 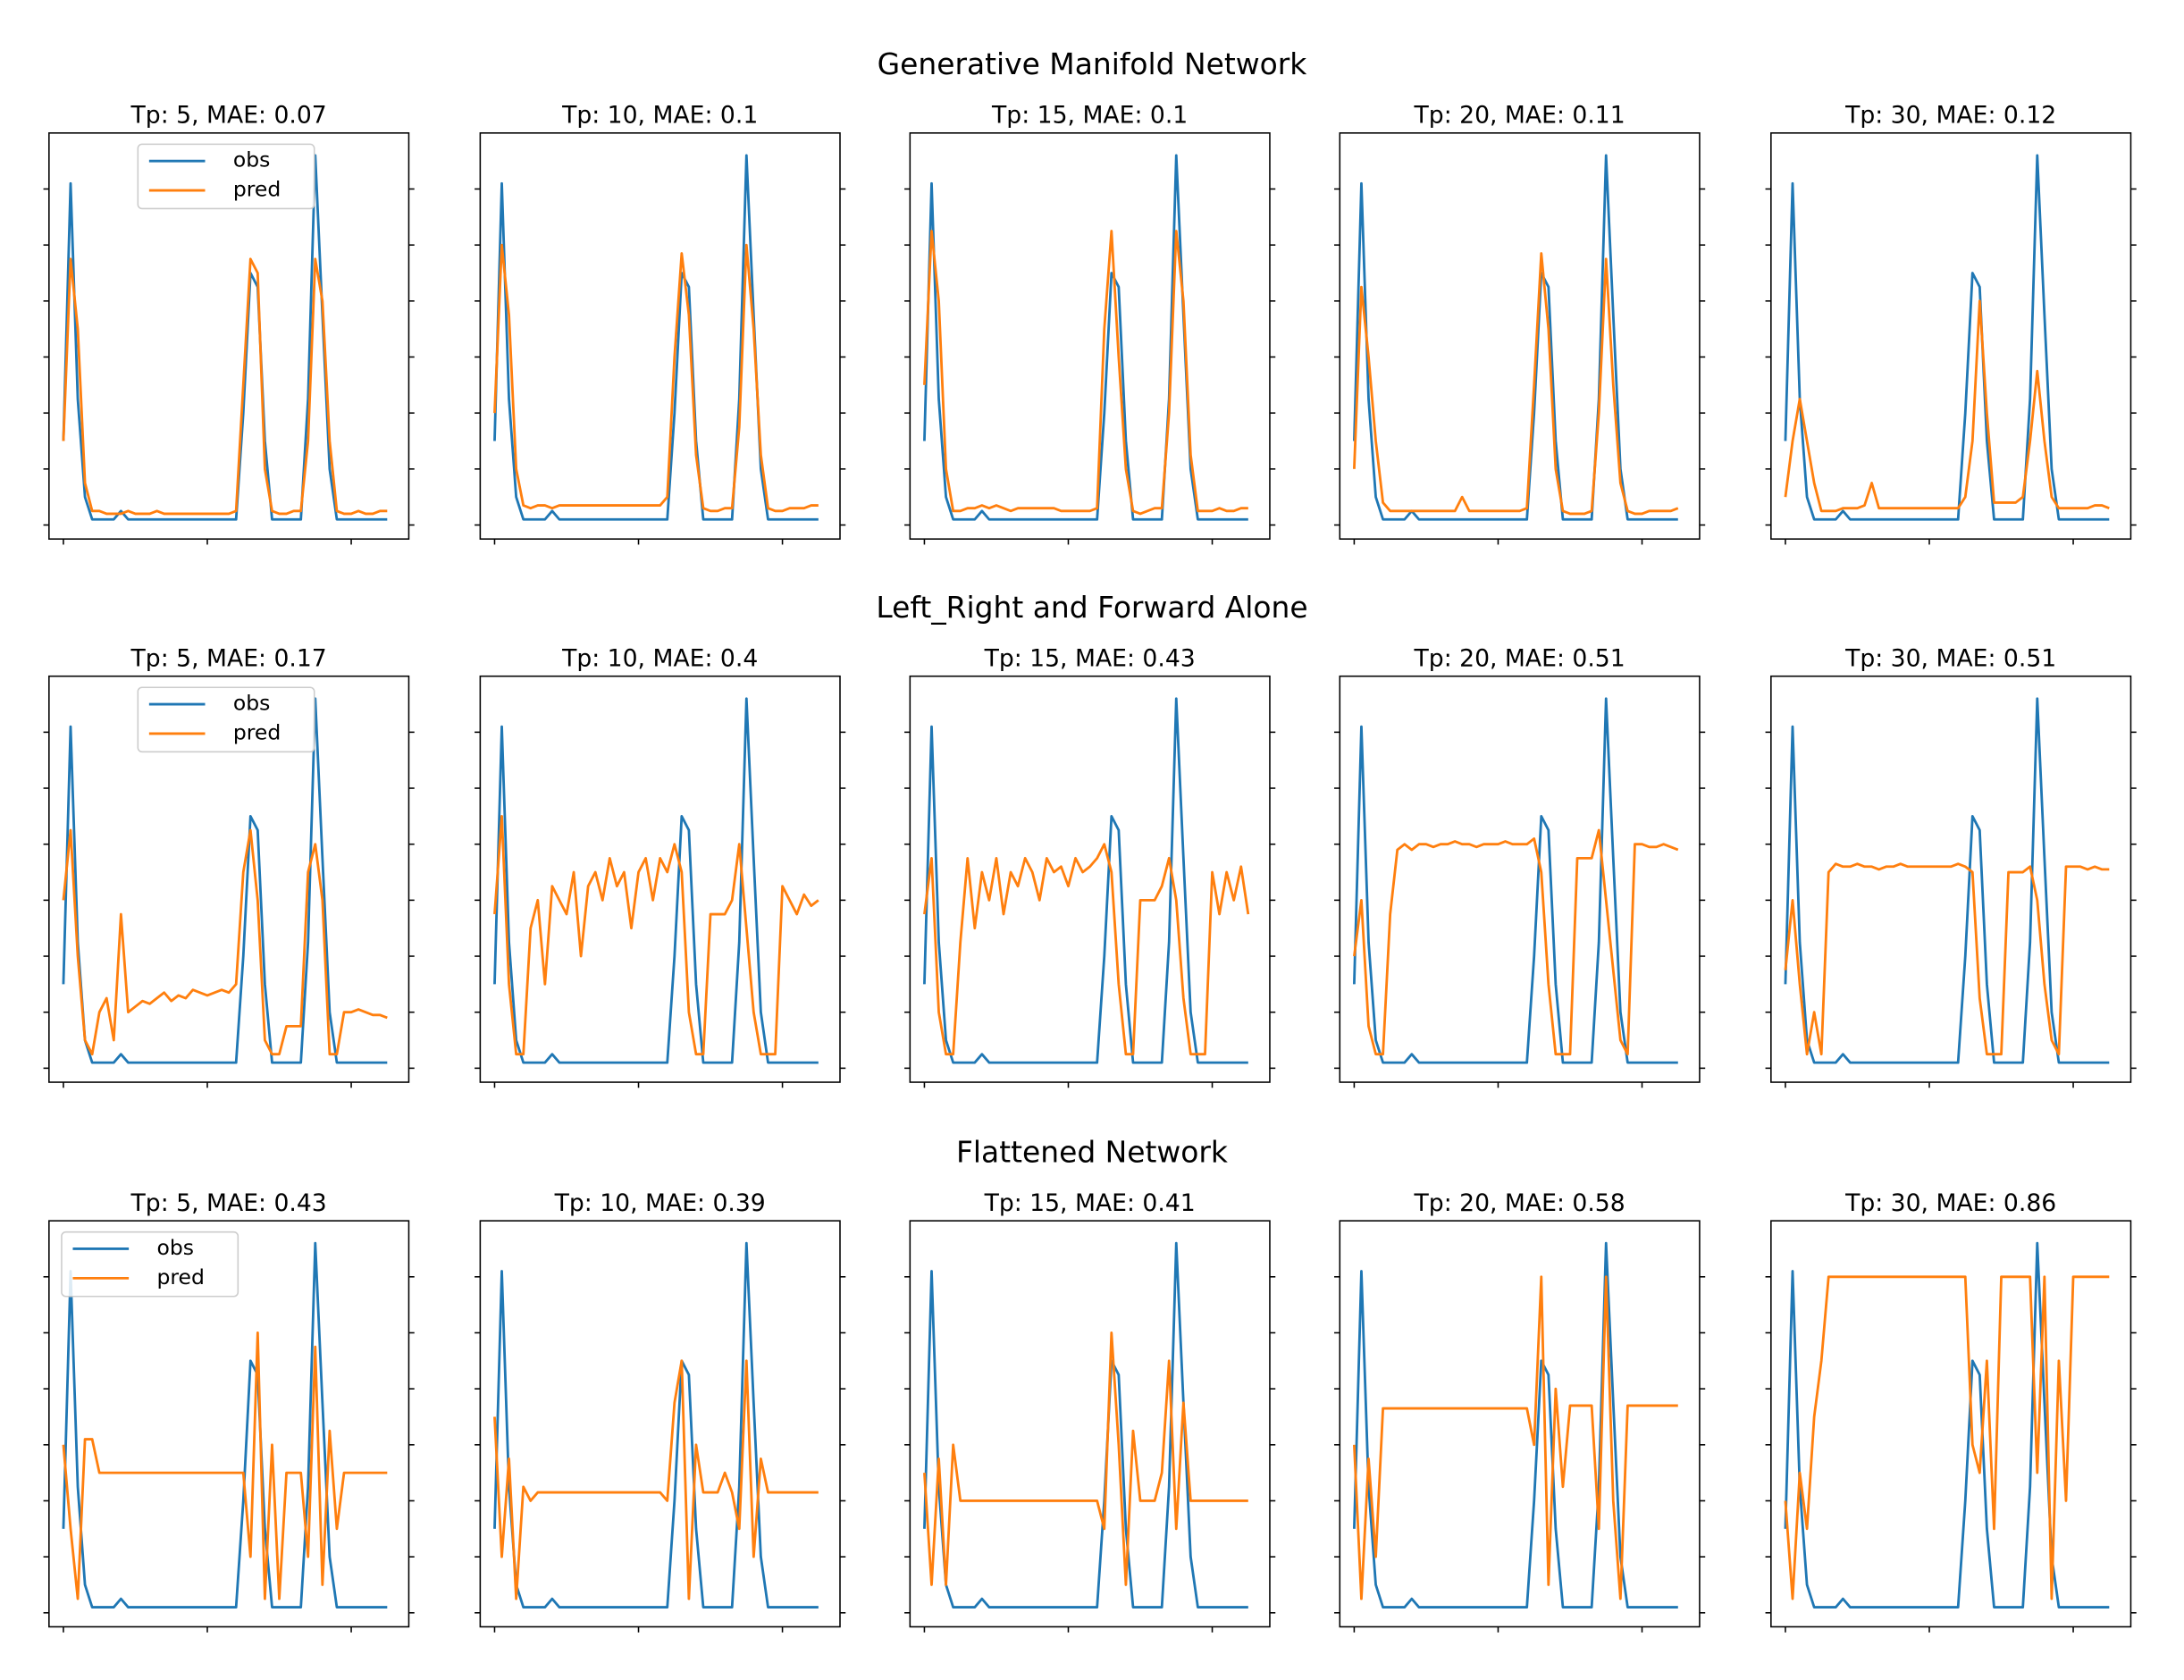 I want to click on subplot: Tp: 20, MAE: 0.58, so click(x=1520, y=1411).